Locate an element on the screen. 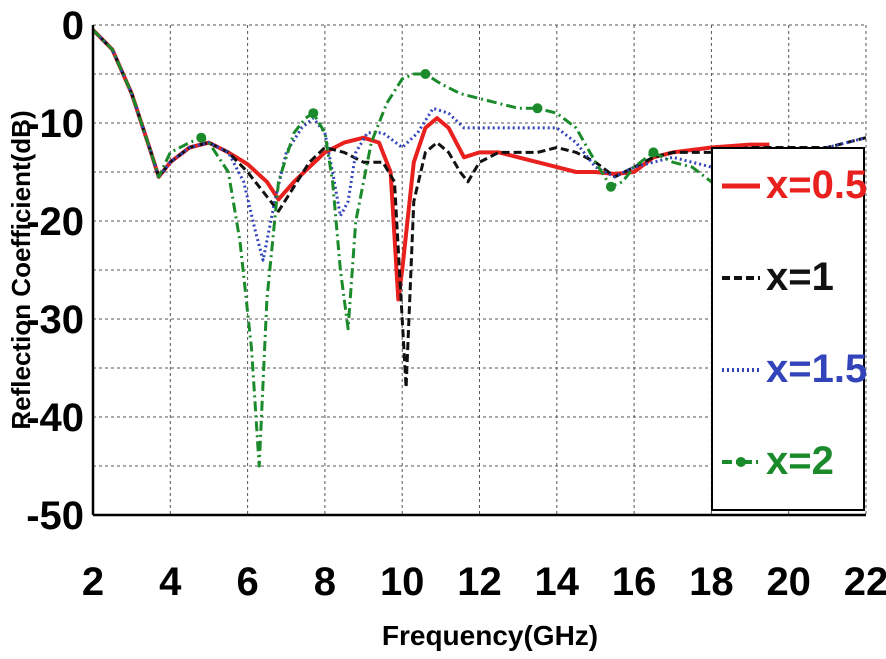  y-tick-label: -50 is located at coordinates (55, 516).